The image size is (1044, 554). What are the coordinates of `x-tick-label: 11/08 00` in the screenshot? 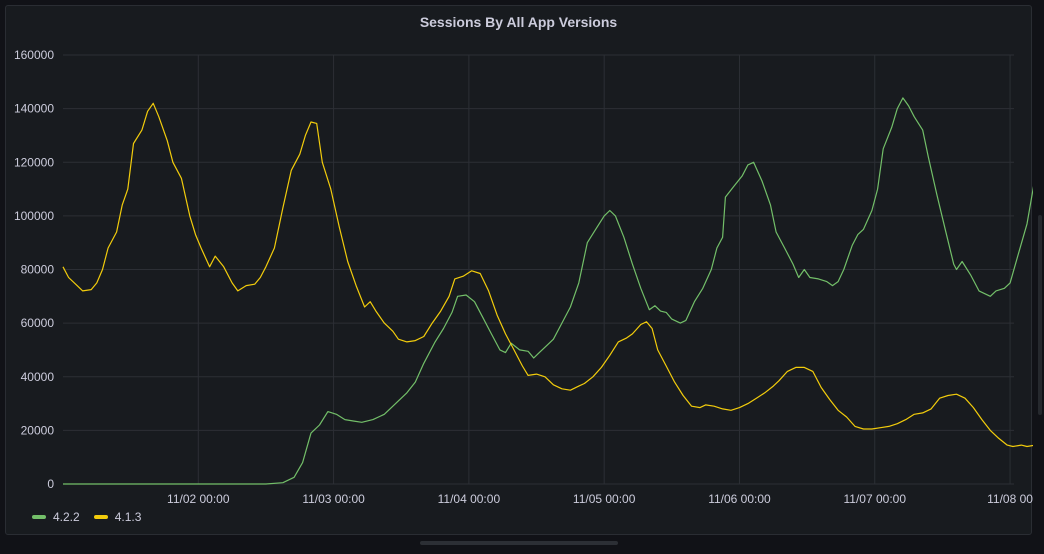 It's located at (1010, 499).